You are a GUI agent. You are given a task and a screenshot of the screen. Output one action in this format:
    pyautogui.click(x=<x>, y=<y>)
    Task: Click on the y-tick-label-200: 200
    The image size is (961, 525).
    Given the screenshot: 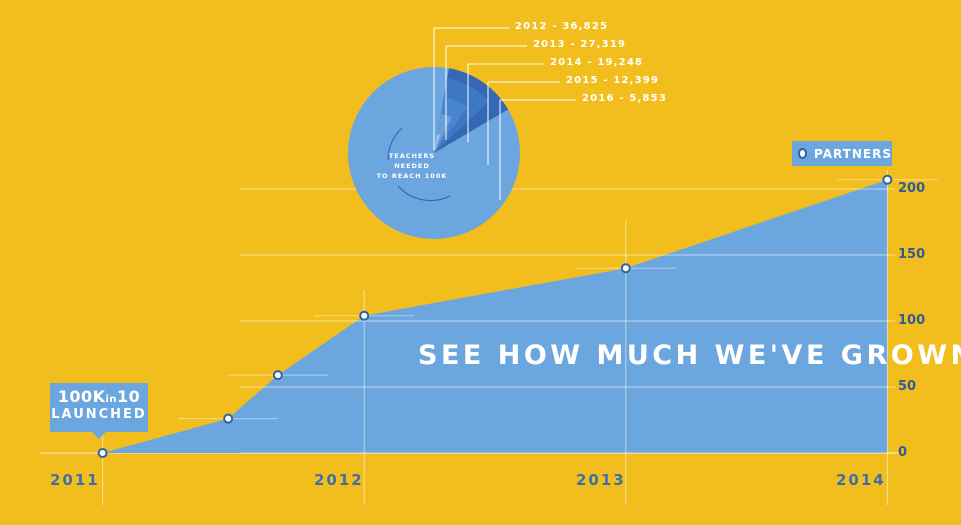 What is the action you would take?
    pyautogui.click(x=912, y=188)
    